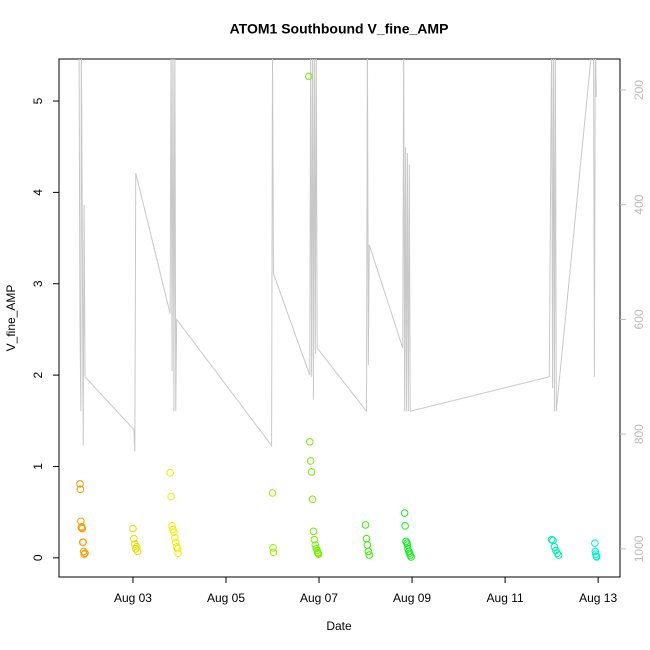 Image resolution: width=650 pixels, height=650 pixels. I want to click on x-tick-label: Aug 11, so click(505, 598).